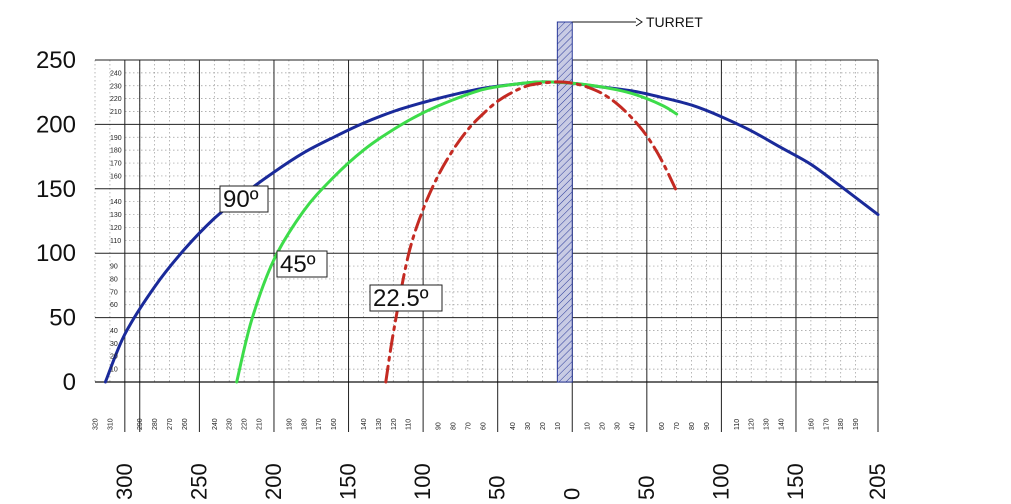 The width and height of the screenshot is (1011, 504). What do you see at coordinates (877, 481) in the screenshot?
I see `x-major-tick-label: 205` at bounding box center [877, 481].